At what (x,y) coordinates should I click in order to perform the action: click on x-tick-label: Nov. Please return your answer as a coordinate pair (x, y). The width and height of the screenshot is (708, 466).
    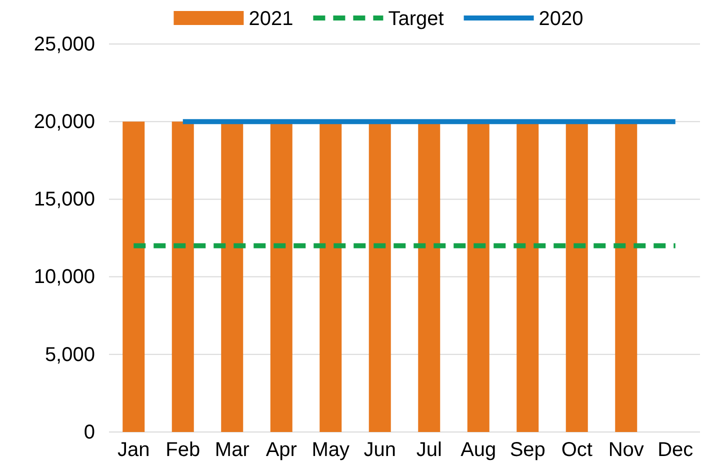
    Looking at the image, I should click on (626, 450).